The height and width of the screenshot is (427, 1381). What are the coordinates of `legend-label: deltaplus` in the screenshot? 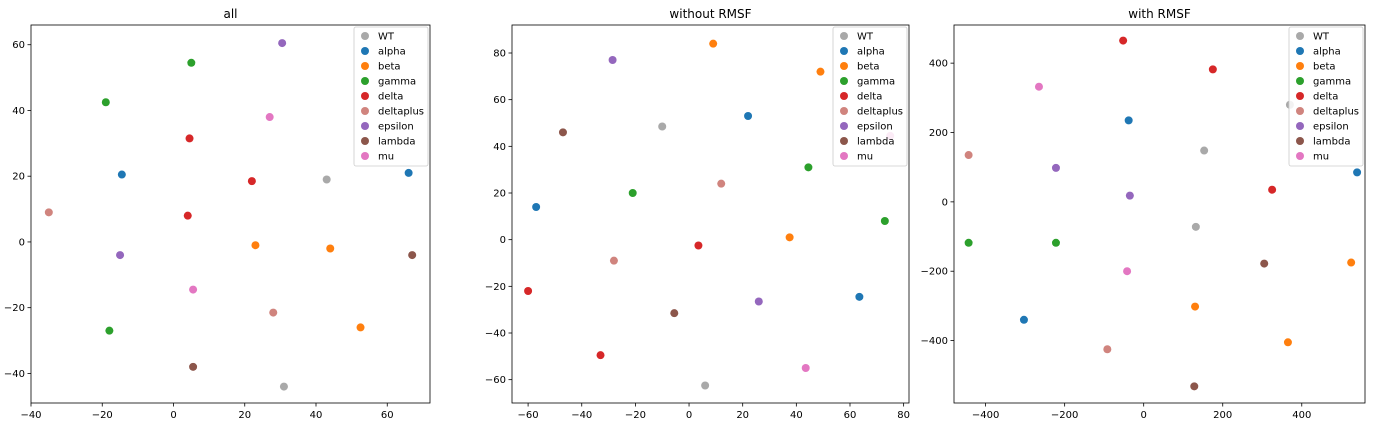 It's located at (1336, 112).